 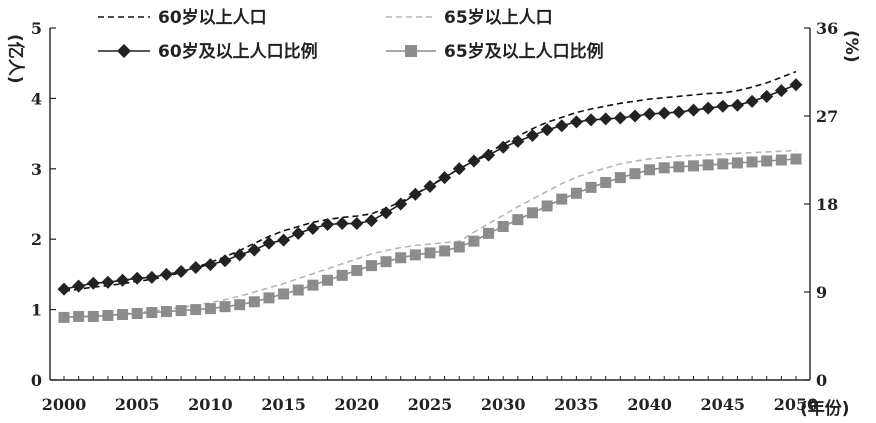 What do you see at coordinates (649, 404) in the screenshot?
I see `x-tick-label: 2040` at bounding box center [649, 404].